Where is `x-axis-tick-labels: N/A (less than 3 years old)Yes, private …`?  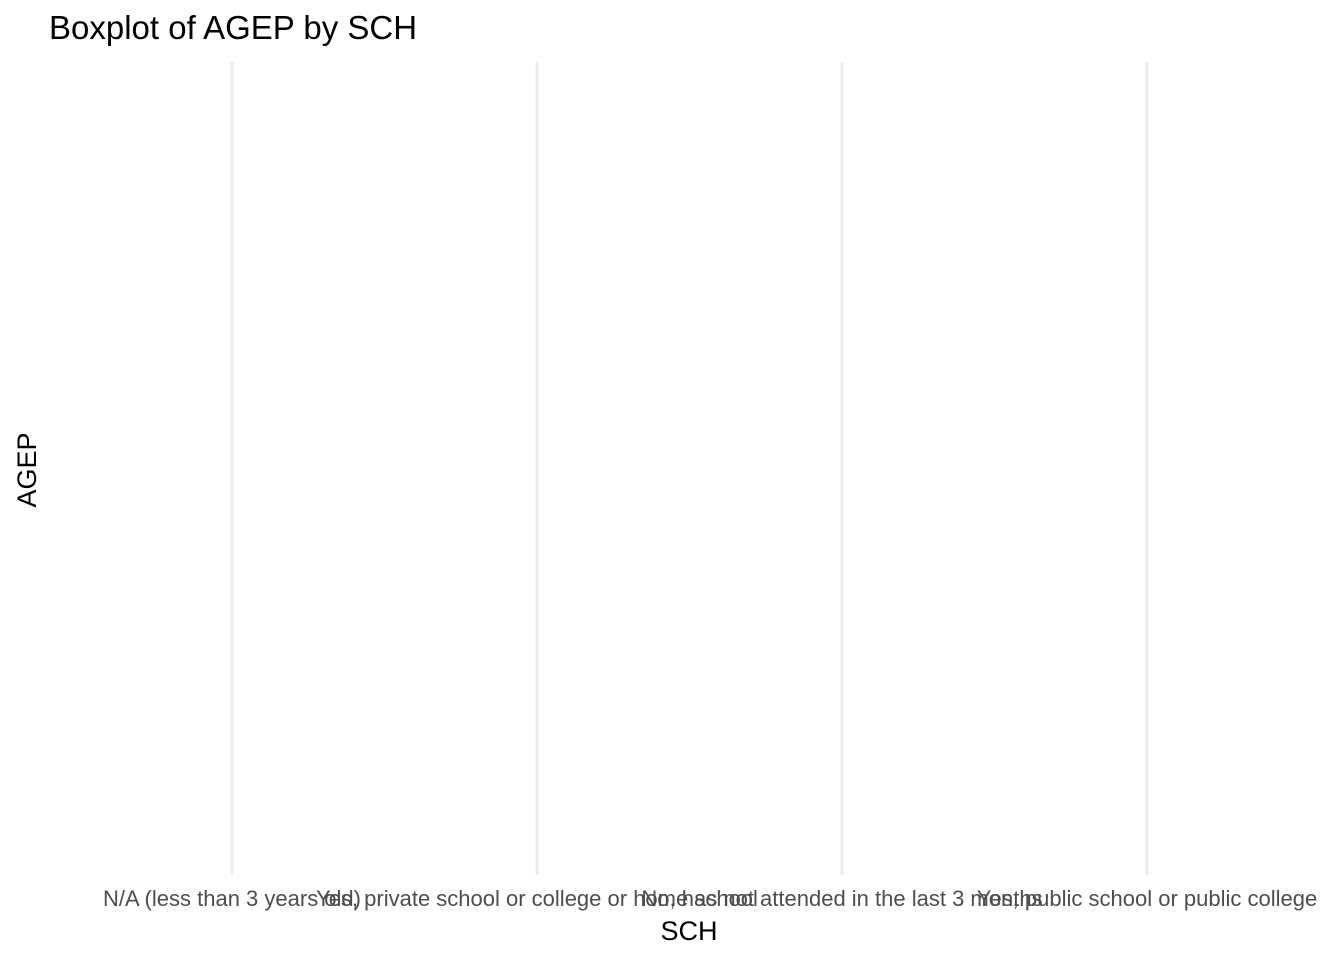 x-axis-tick-labels: N/A (less than 3 years old)Yes, private … is located at coordinates (710, 898).